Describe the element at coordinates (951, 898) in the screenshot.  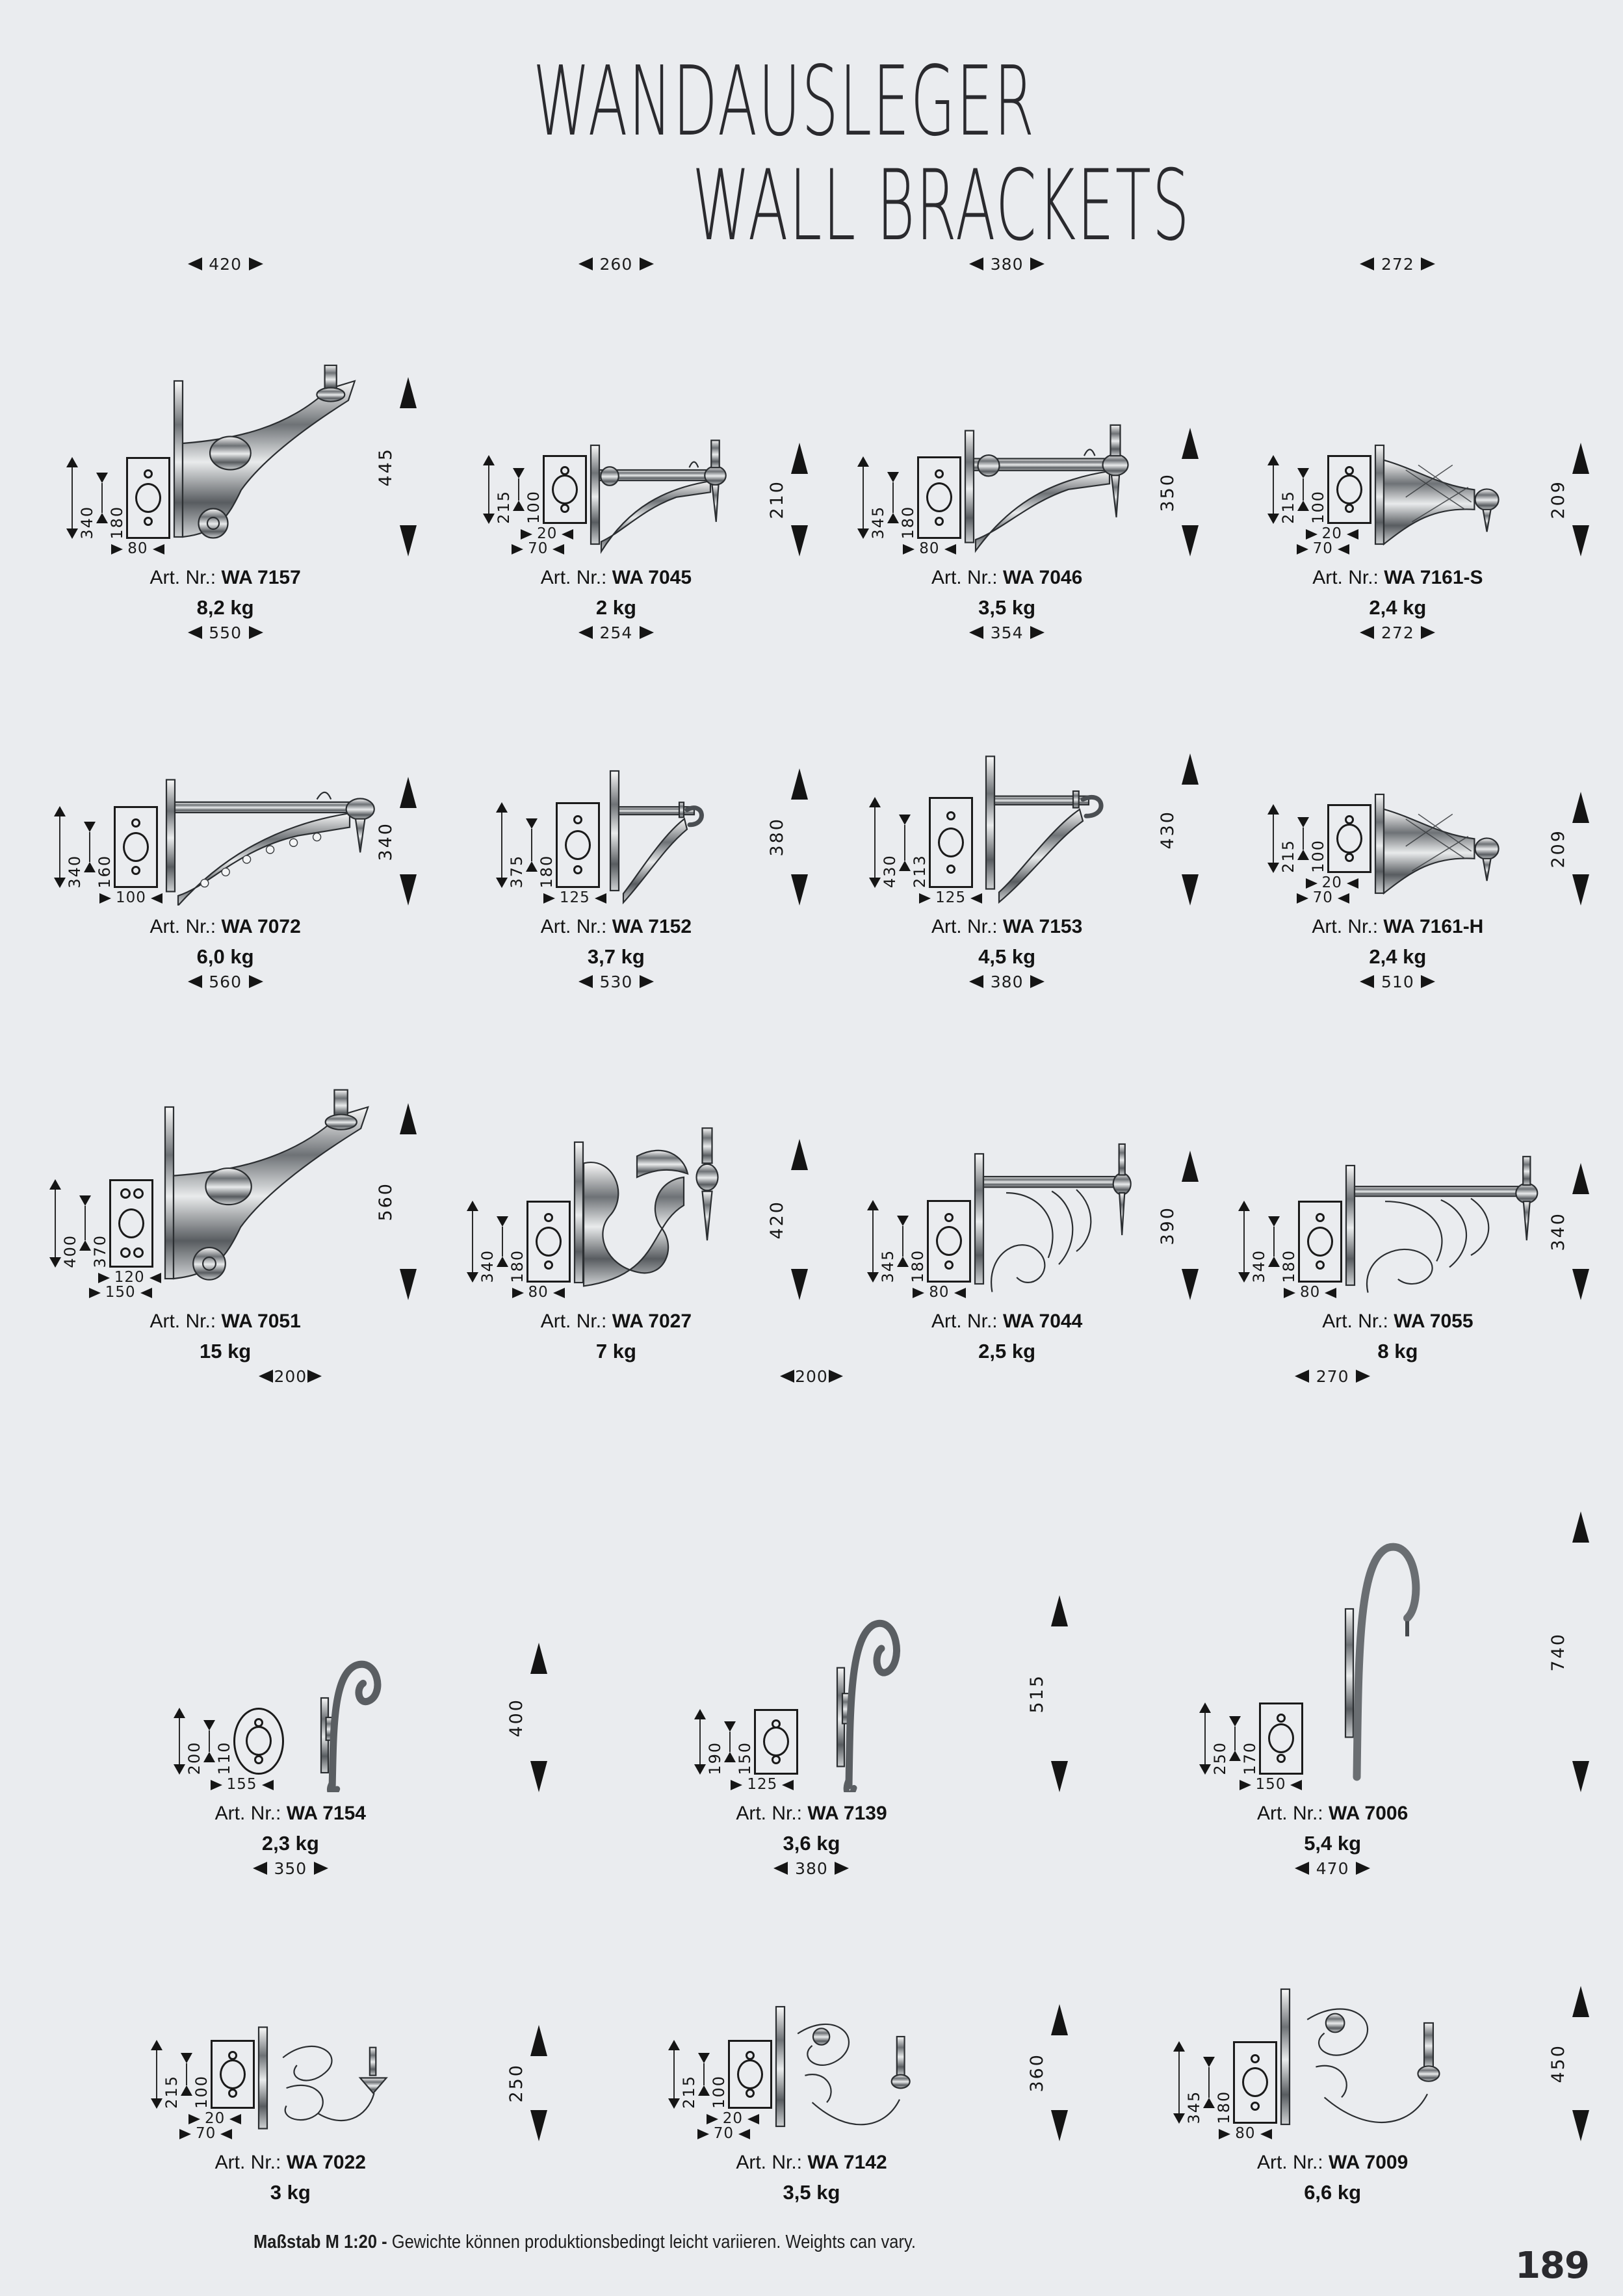
I see `depth-dimension: 125` at that location.